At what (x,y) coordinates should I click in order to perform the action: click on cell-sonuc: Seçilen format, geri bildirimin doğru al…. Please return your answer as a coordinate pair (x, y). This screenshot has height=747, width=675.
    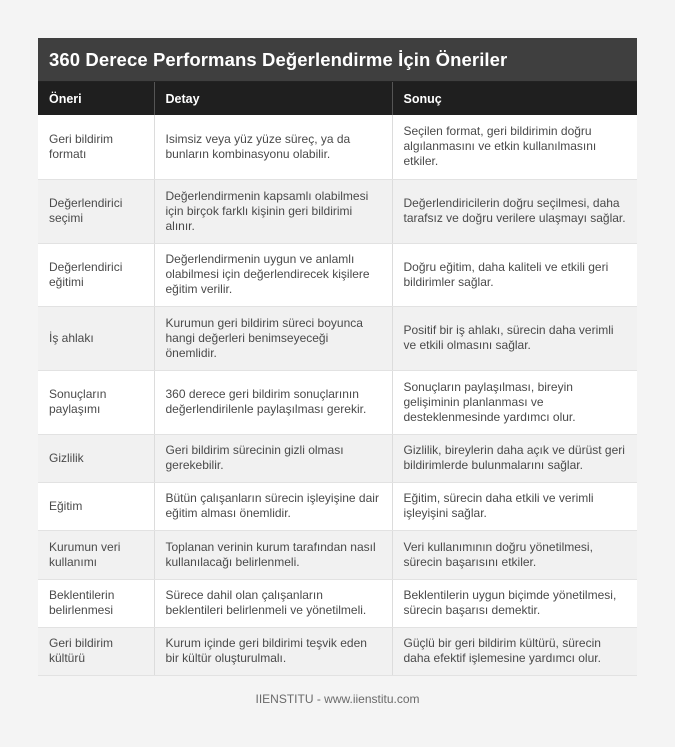
    Looking at the image, I should click on (514, 147).